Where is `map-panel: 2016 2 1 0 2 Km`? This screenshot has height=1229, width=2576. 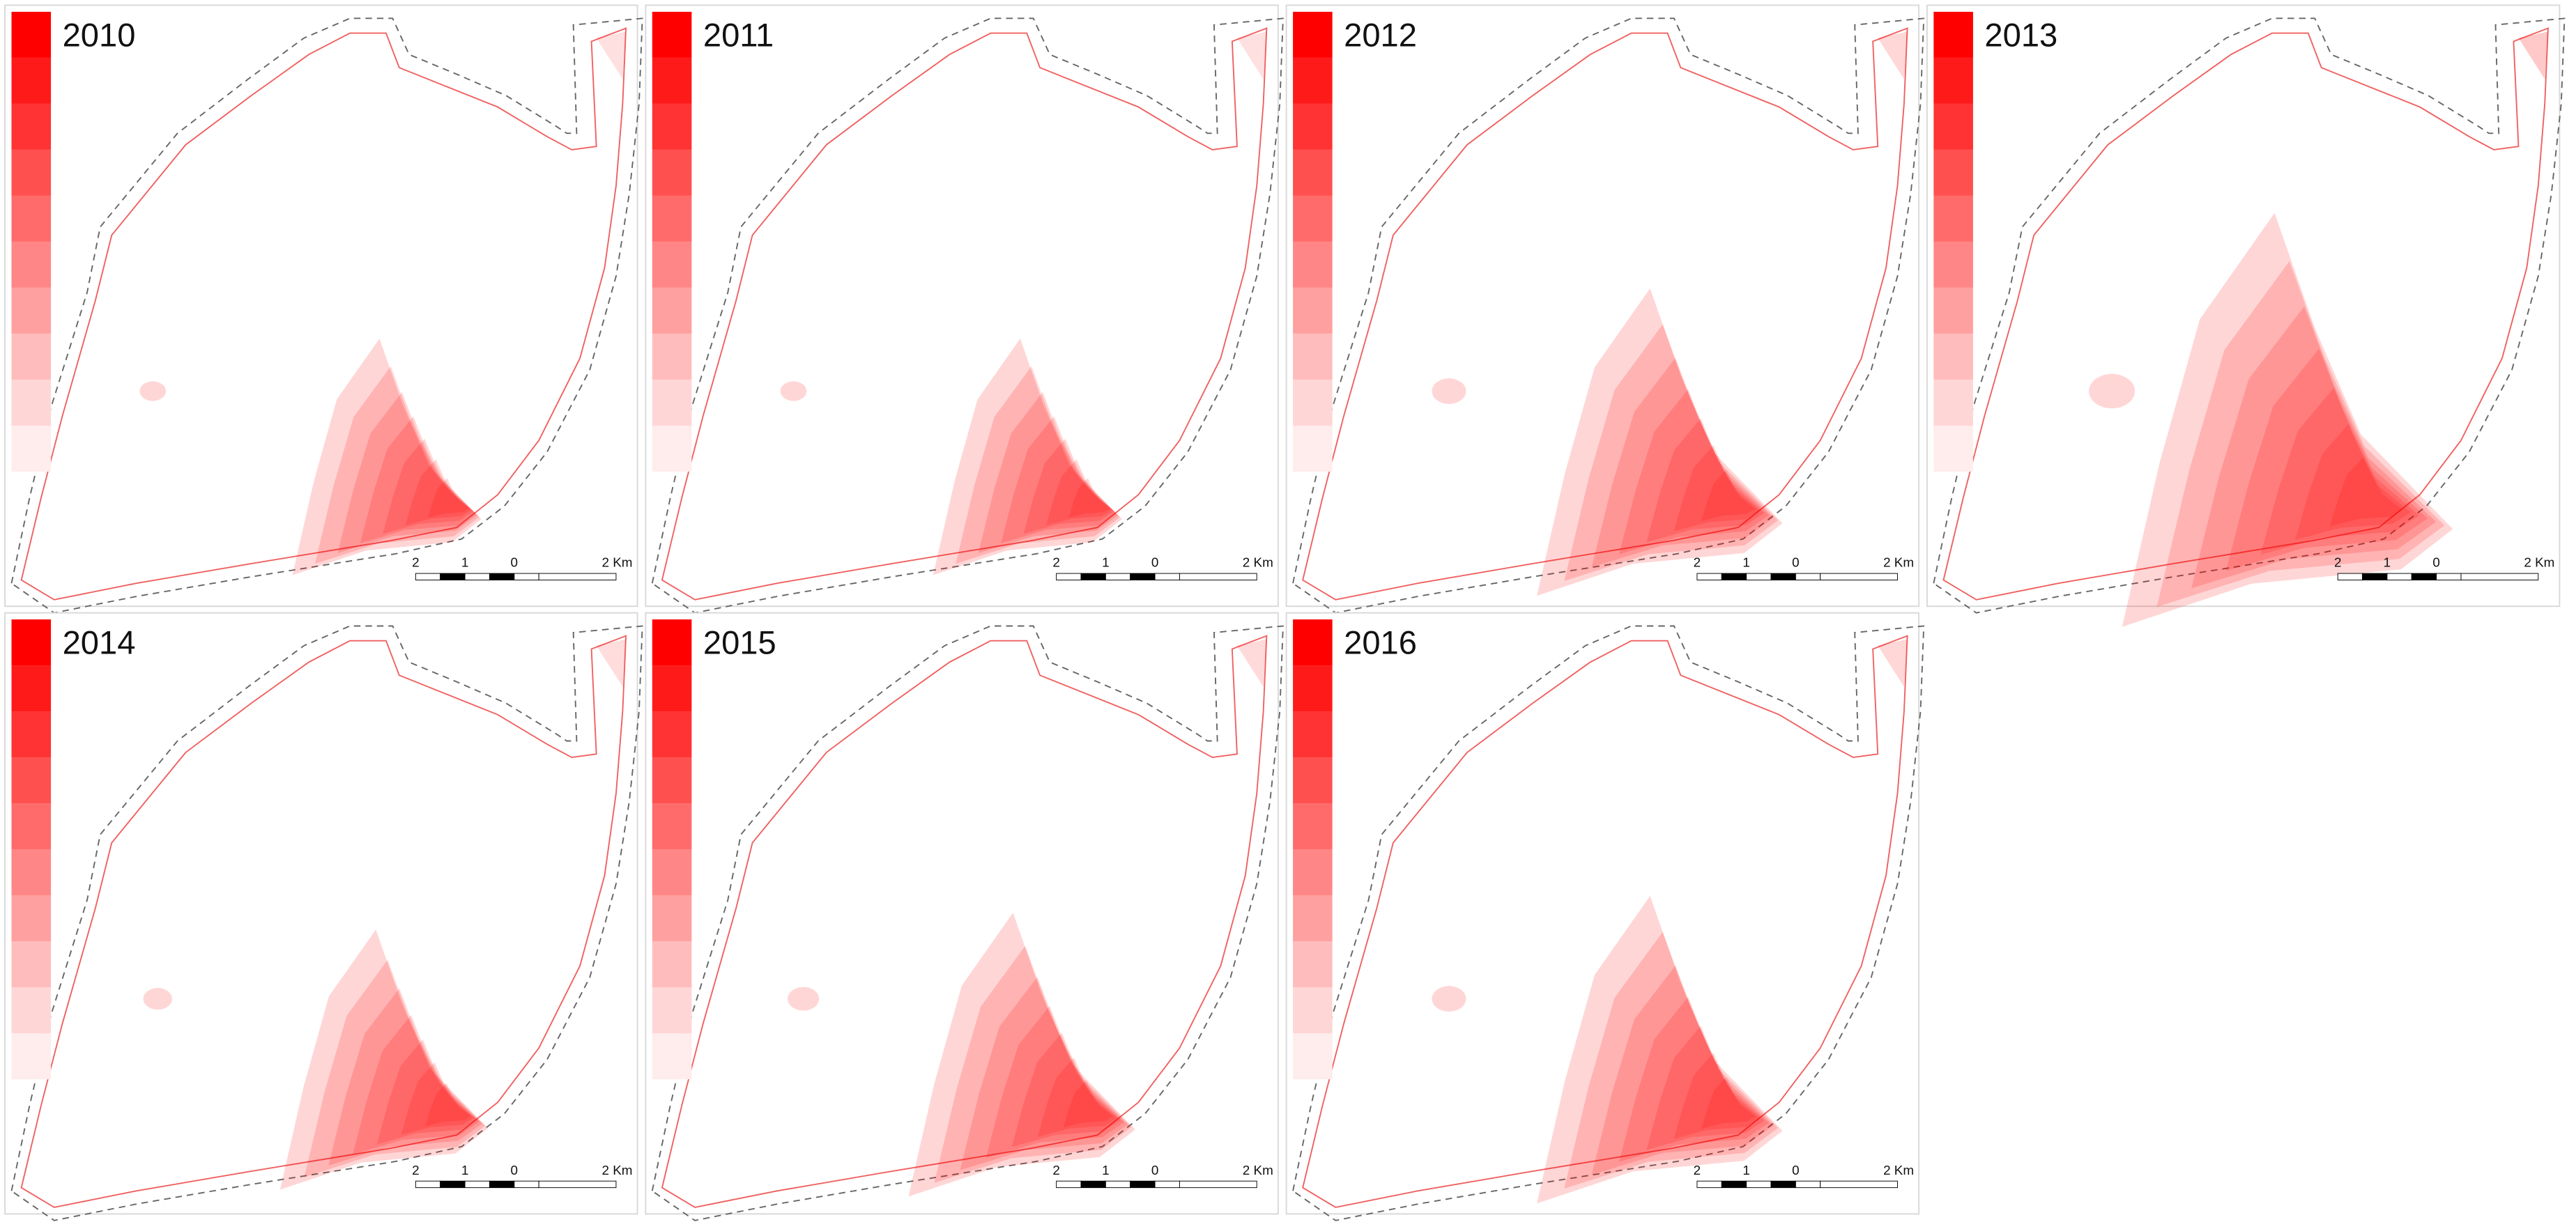 map-panel: 2016 2 1 0 2 Km is located at coordinates (1605, 916).